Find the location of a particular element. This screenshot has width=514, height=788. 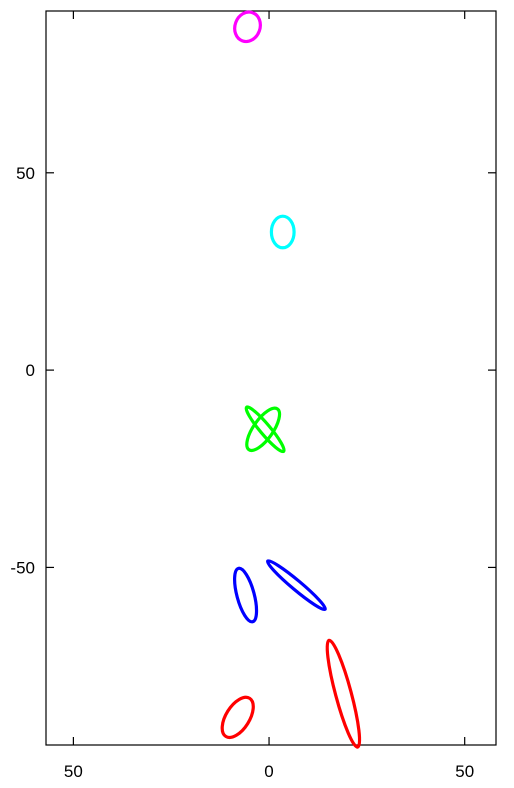

x-tick-label: 0 is located at coordinates (268, 771).